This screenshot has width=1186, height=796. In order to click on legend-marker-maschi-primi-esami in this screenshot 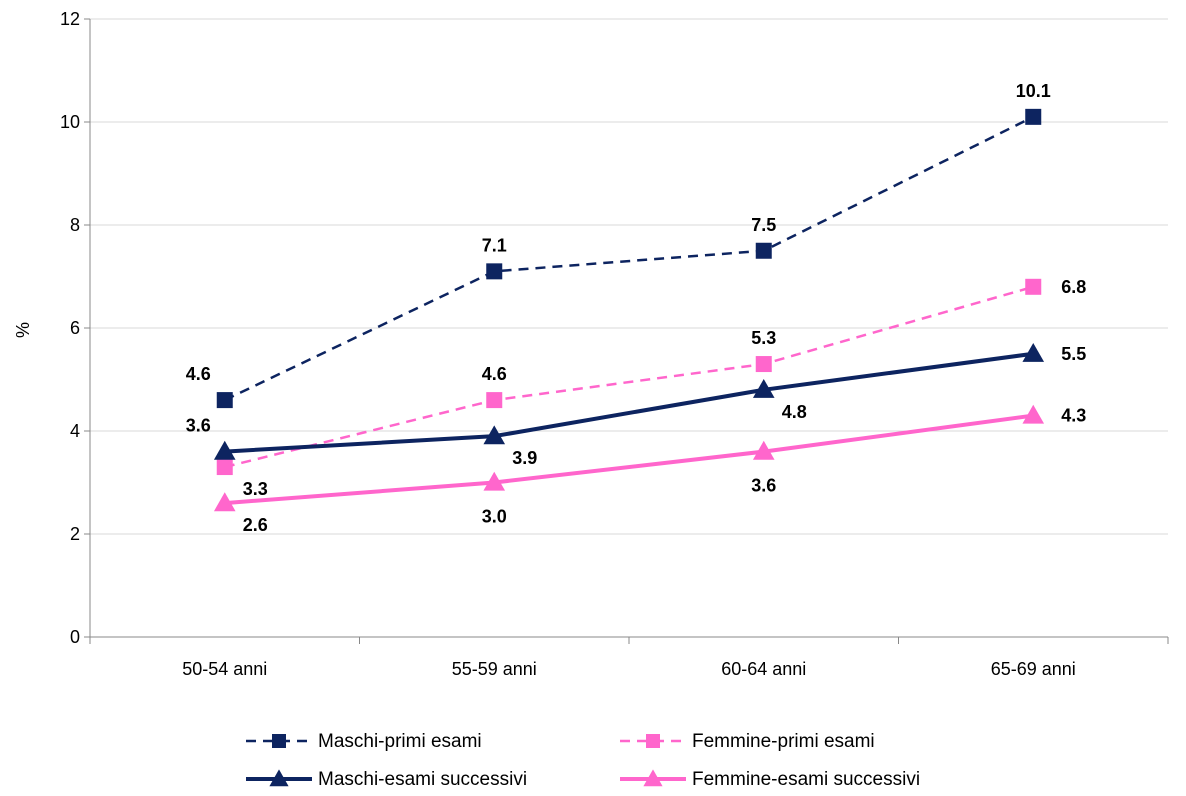, I will do `click(279, 741)`.